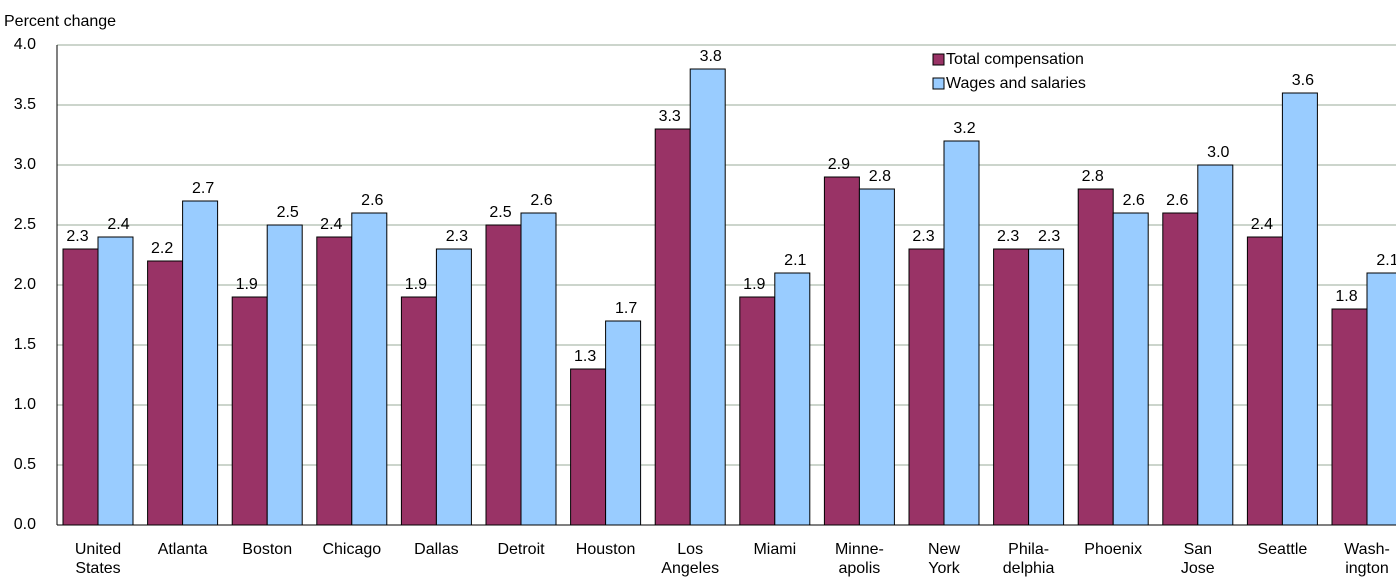  Describe the element at coordinates (943, 559) in the screenshot. I see `x-tick-label: New York` at that location.